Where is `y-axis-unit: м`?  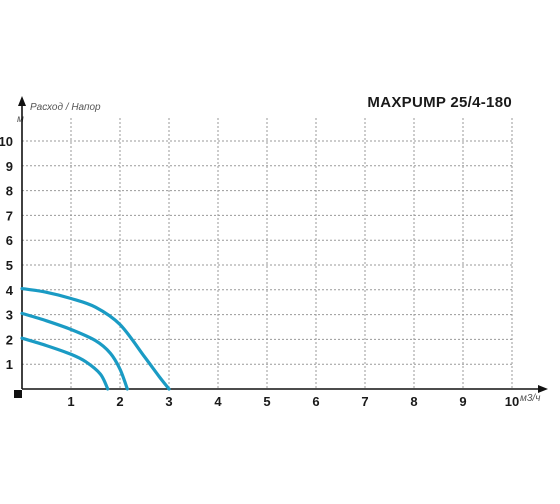 y-axis-unit: м is located at coordinates (20, 119).